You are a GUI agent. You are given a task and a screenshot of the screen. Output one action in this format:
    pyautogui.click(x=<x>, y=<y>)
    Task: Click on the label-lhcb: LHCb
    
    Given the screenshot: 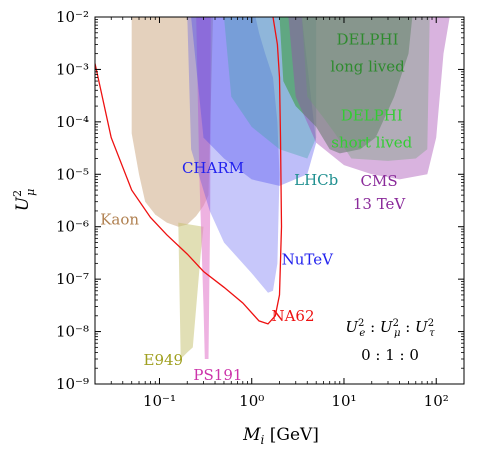 What is the action you would take?
    pyautogui.click(x=316, y=180)
    